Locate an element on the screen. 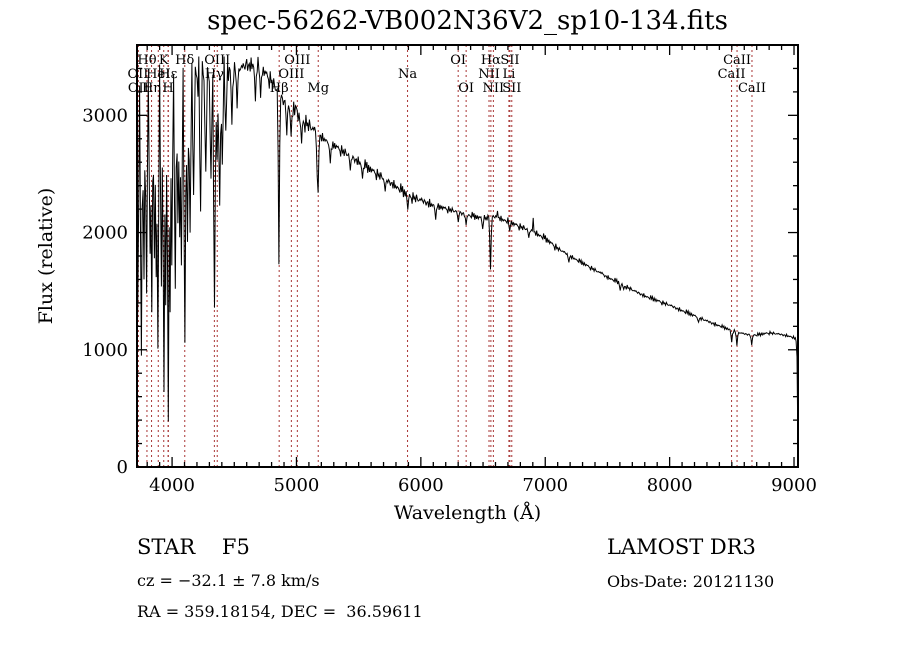 This screenshot has height=649, width=900. x-tick-label: 4000 is located at coordinates (172, 485).